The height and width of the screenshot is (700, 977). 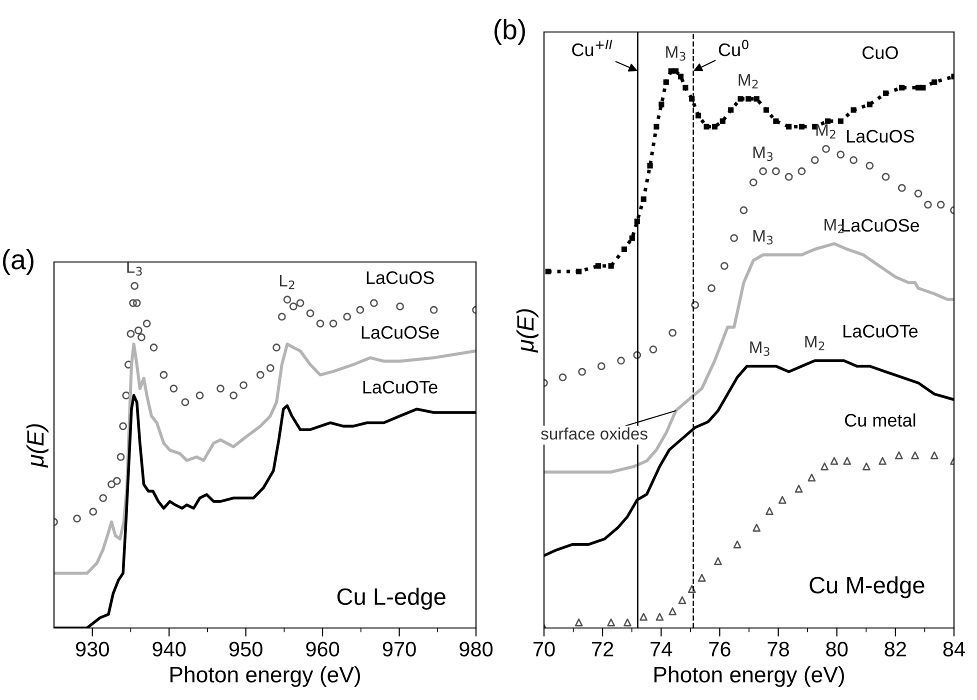 I want to click on annotation: Cu L-edge, so click(x=391, y=599).